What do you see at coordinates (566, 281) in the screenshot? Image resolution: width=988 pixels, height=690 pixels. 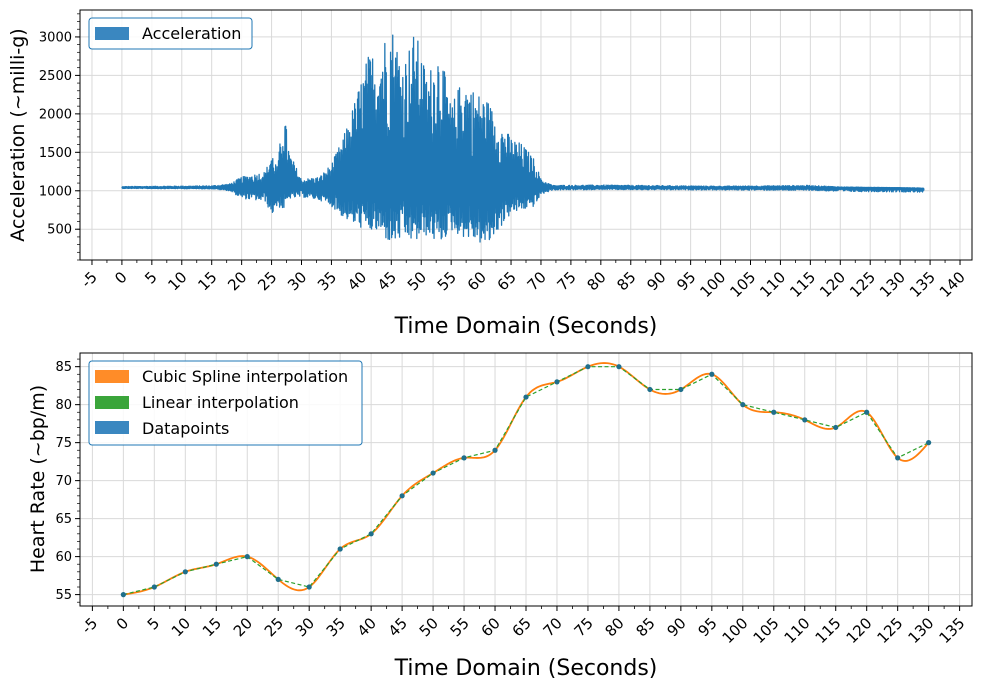 I see `acceleration-x-tick-label: 75` at bounding box center [566, 281].